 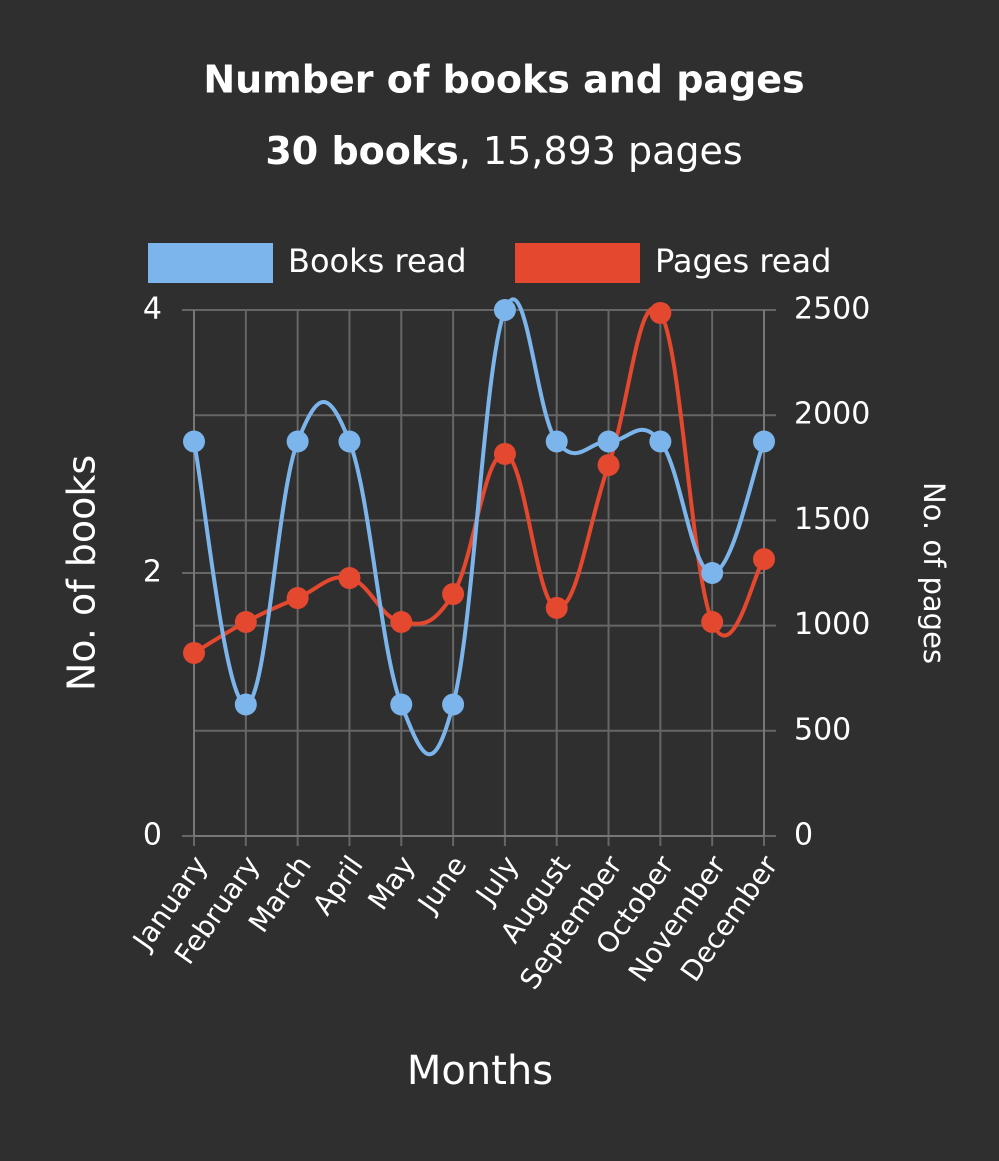 What do you see at coordinates (743, 261) in the screenshot?
I see `legend-label: Pages read` at bounding box center [743, 261].